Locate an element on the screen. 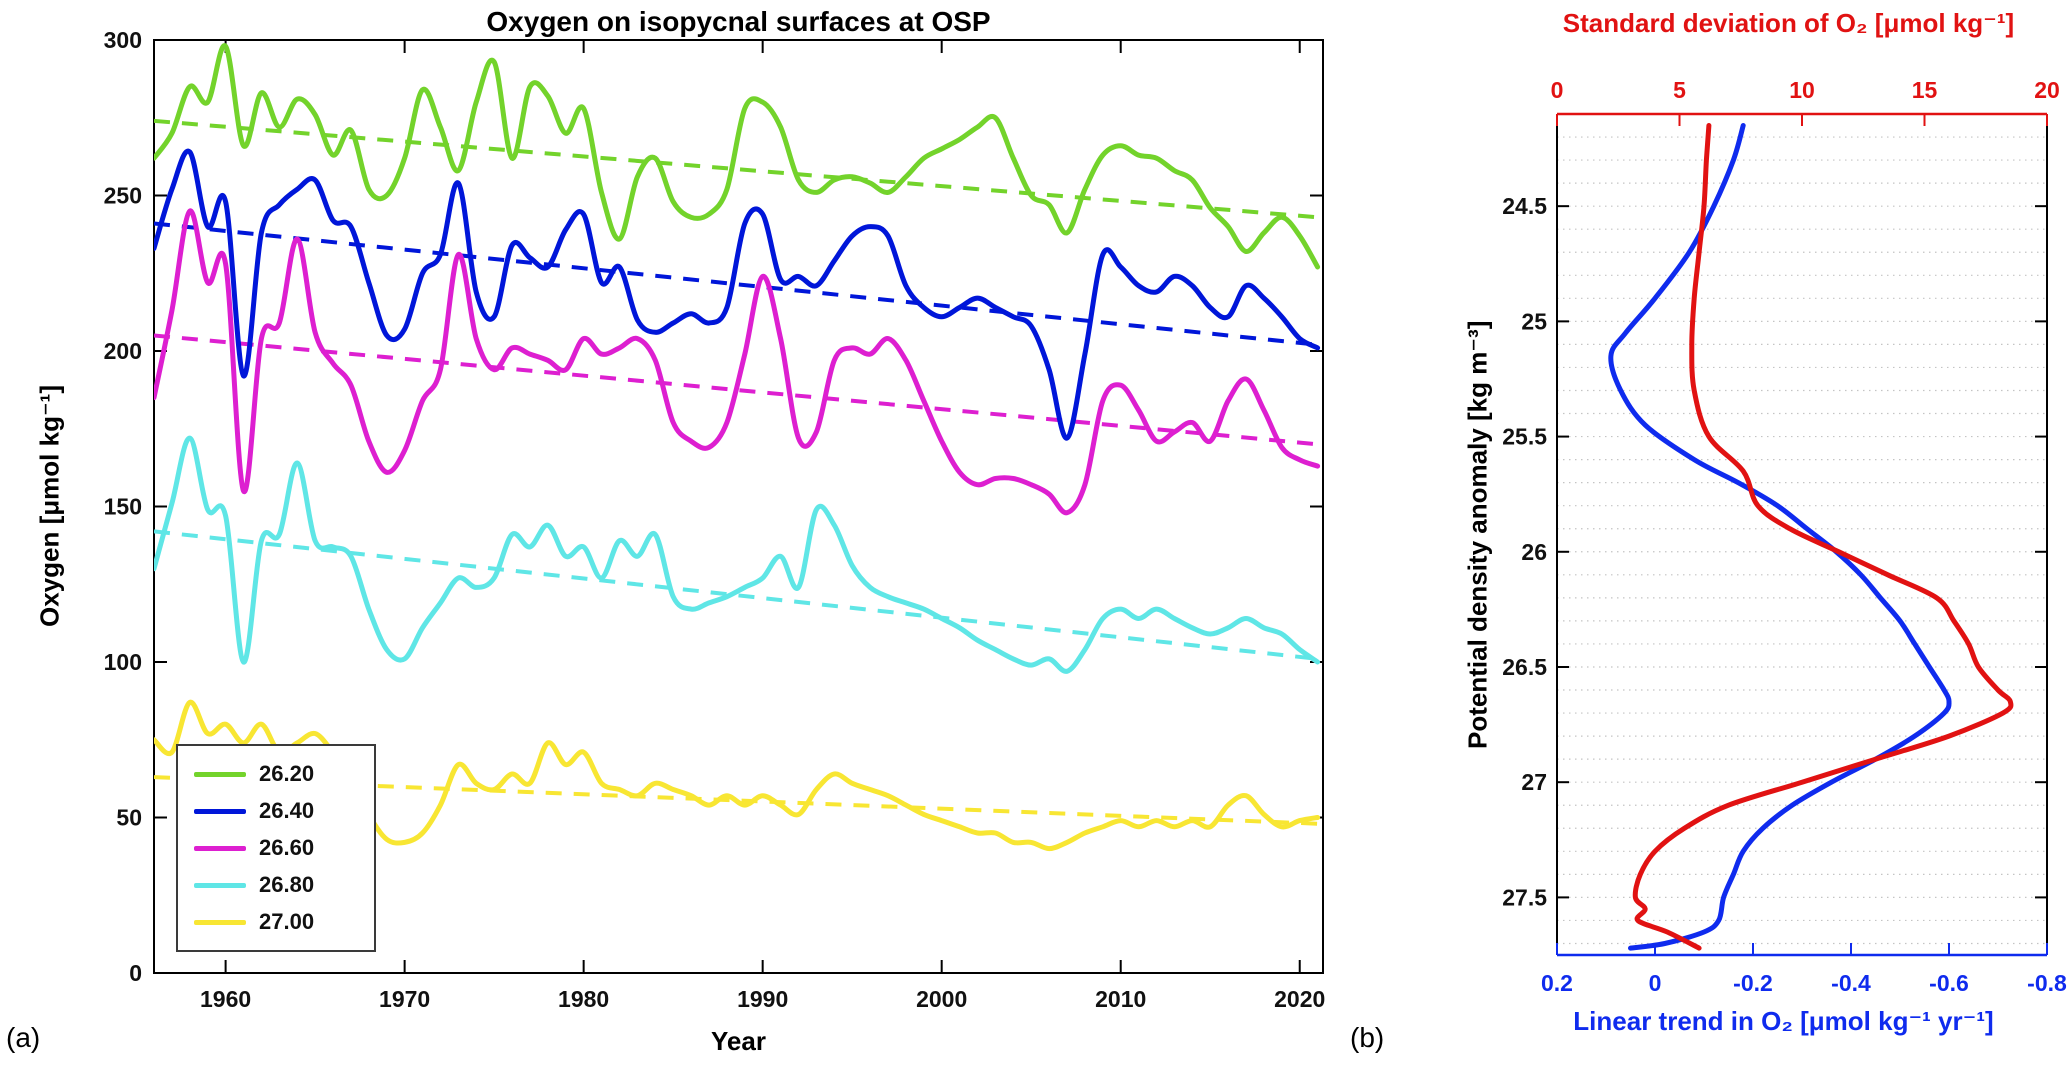 This screenshot has height=1070, width=2067. svg-text: 2010 is located at coordinates (1120, 999).